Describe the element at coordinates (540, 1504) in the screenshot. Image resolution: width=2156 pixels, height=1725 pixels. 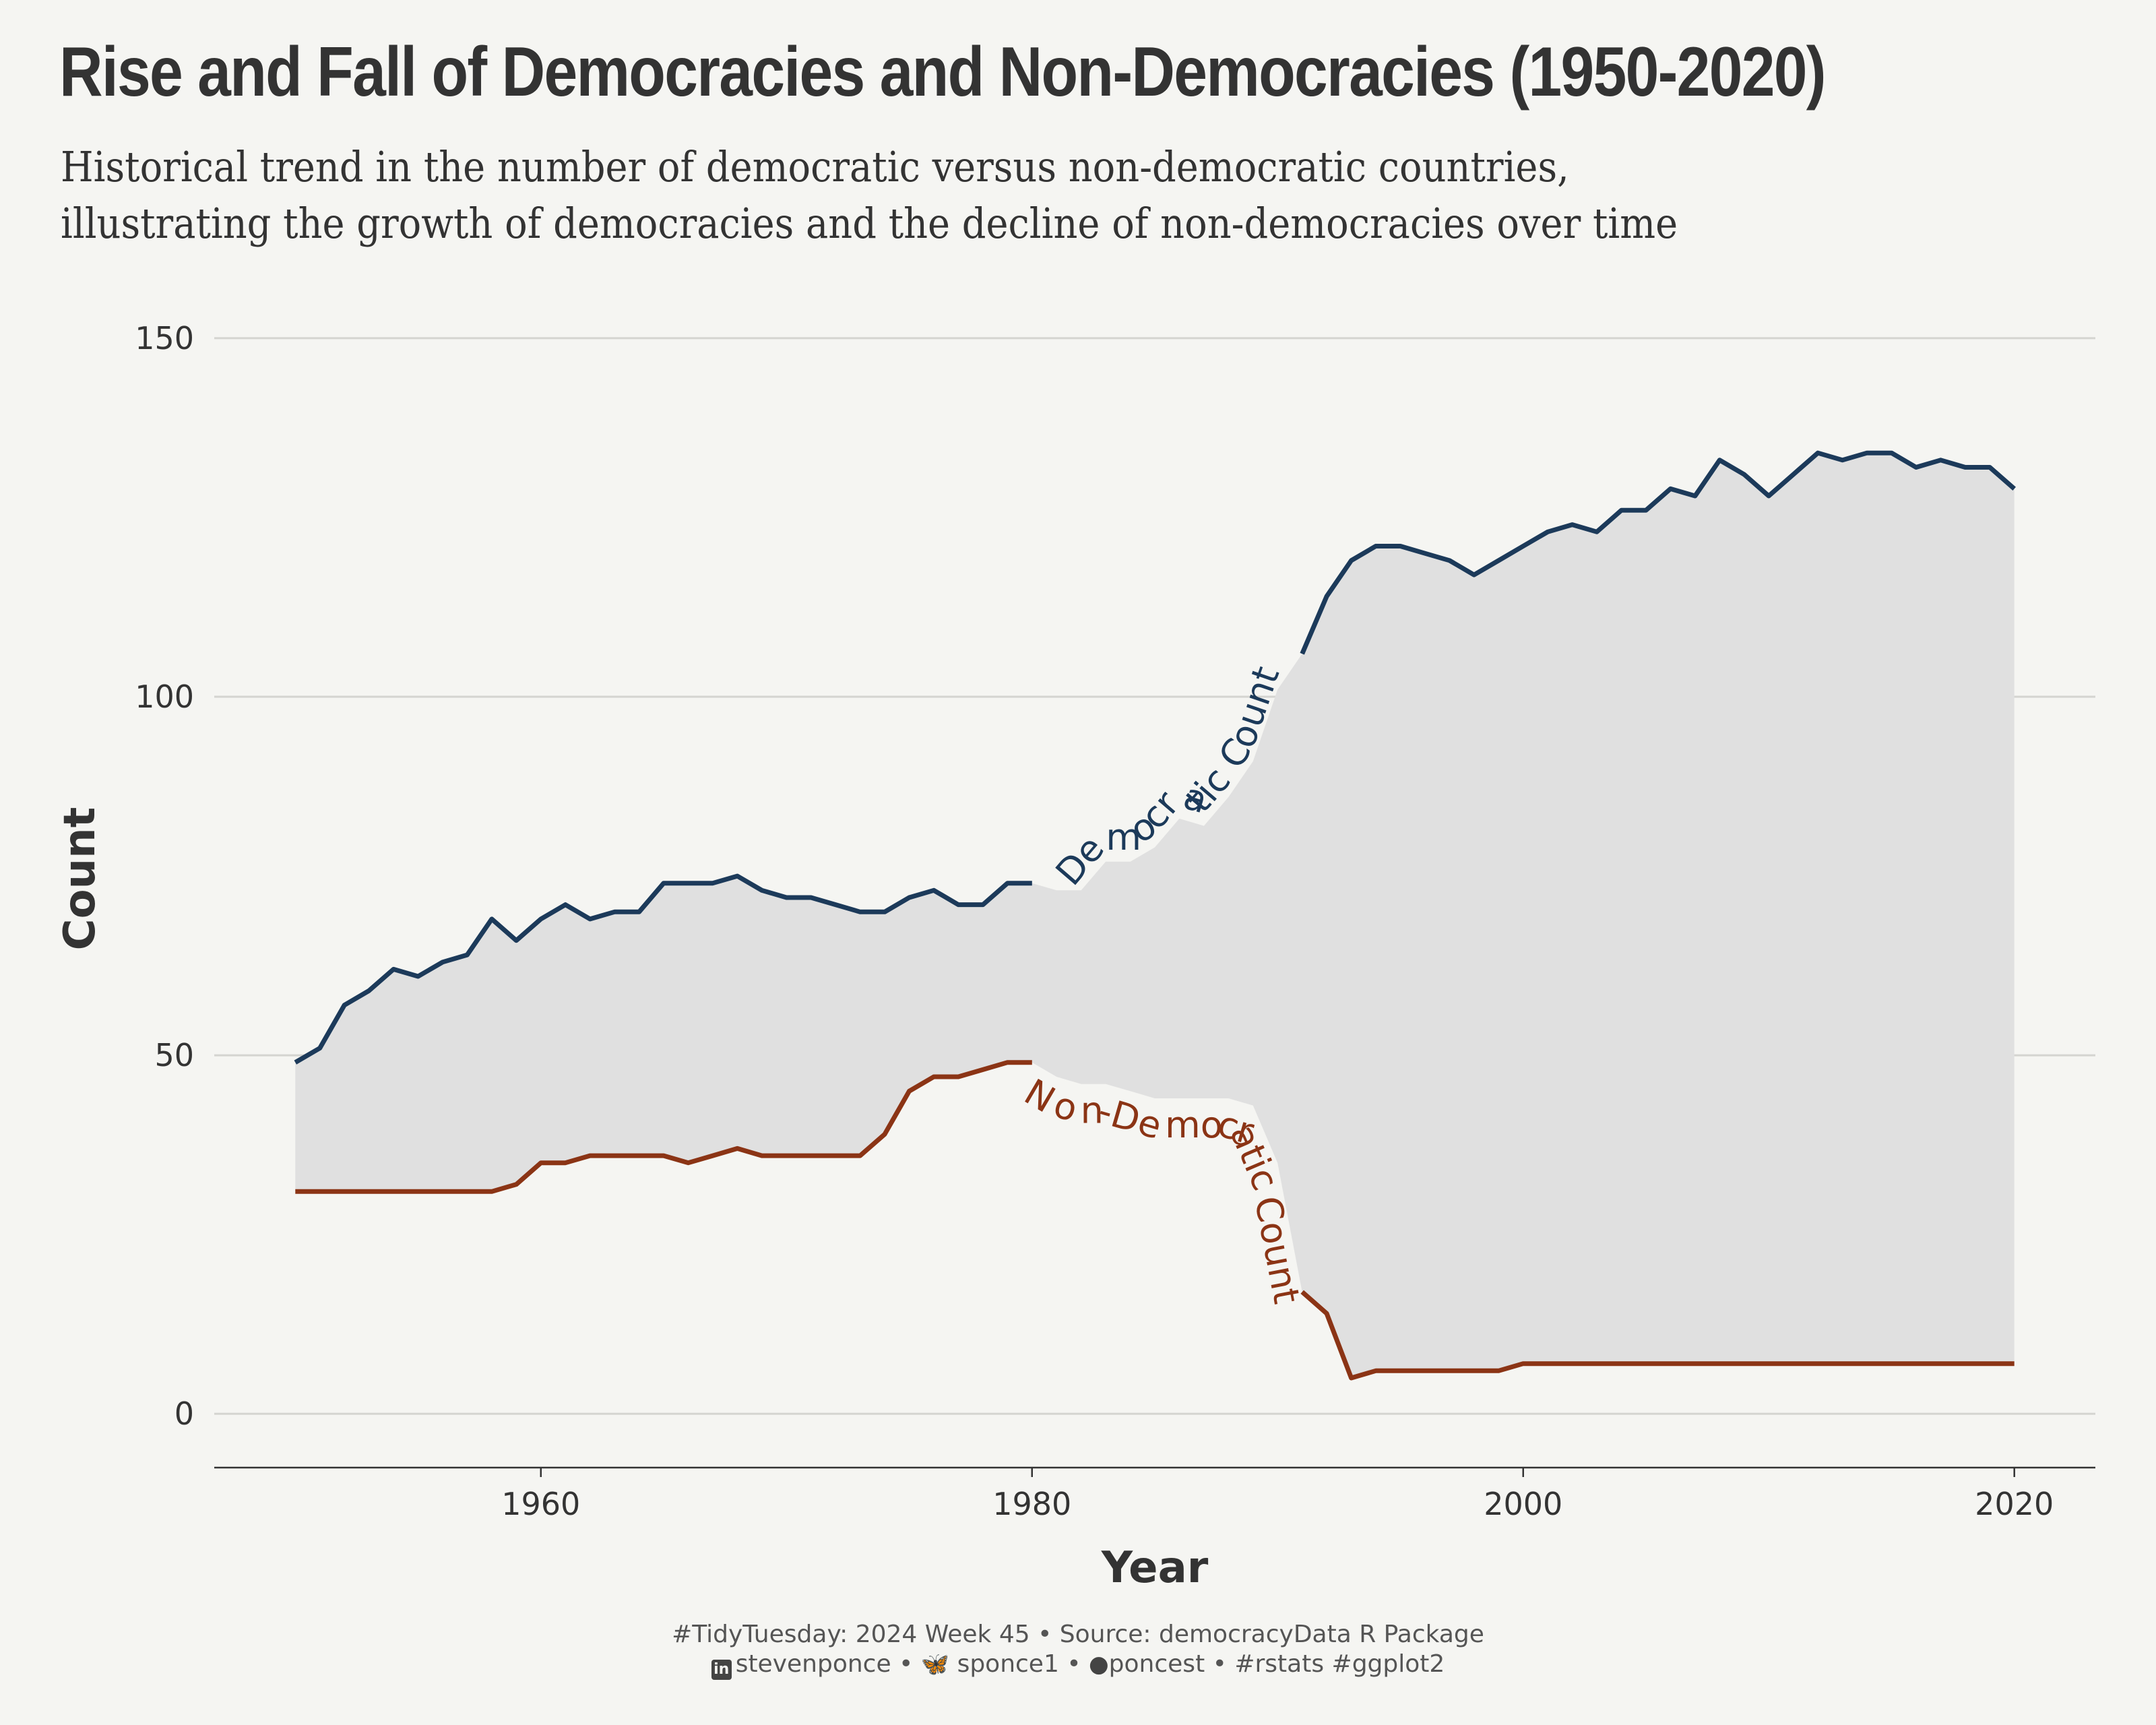
I see `x-tick-label: 1960` at that location.